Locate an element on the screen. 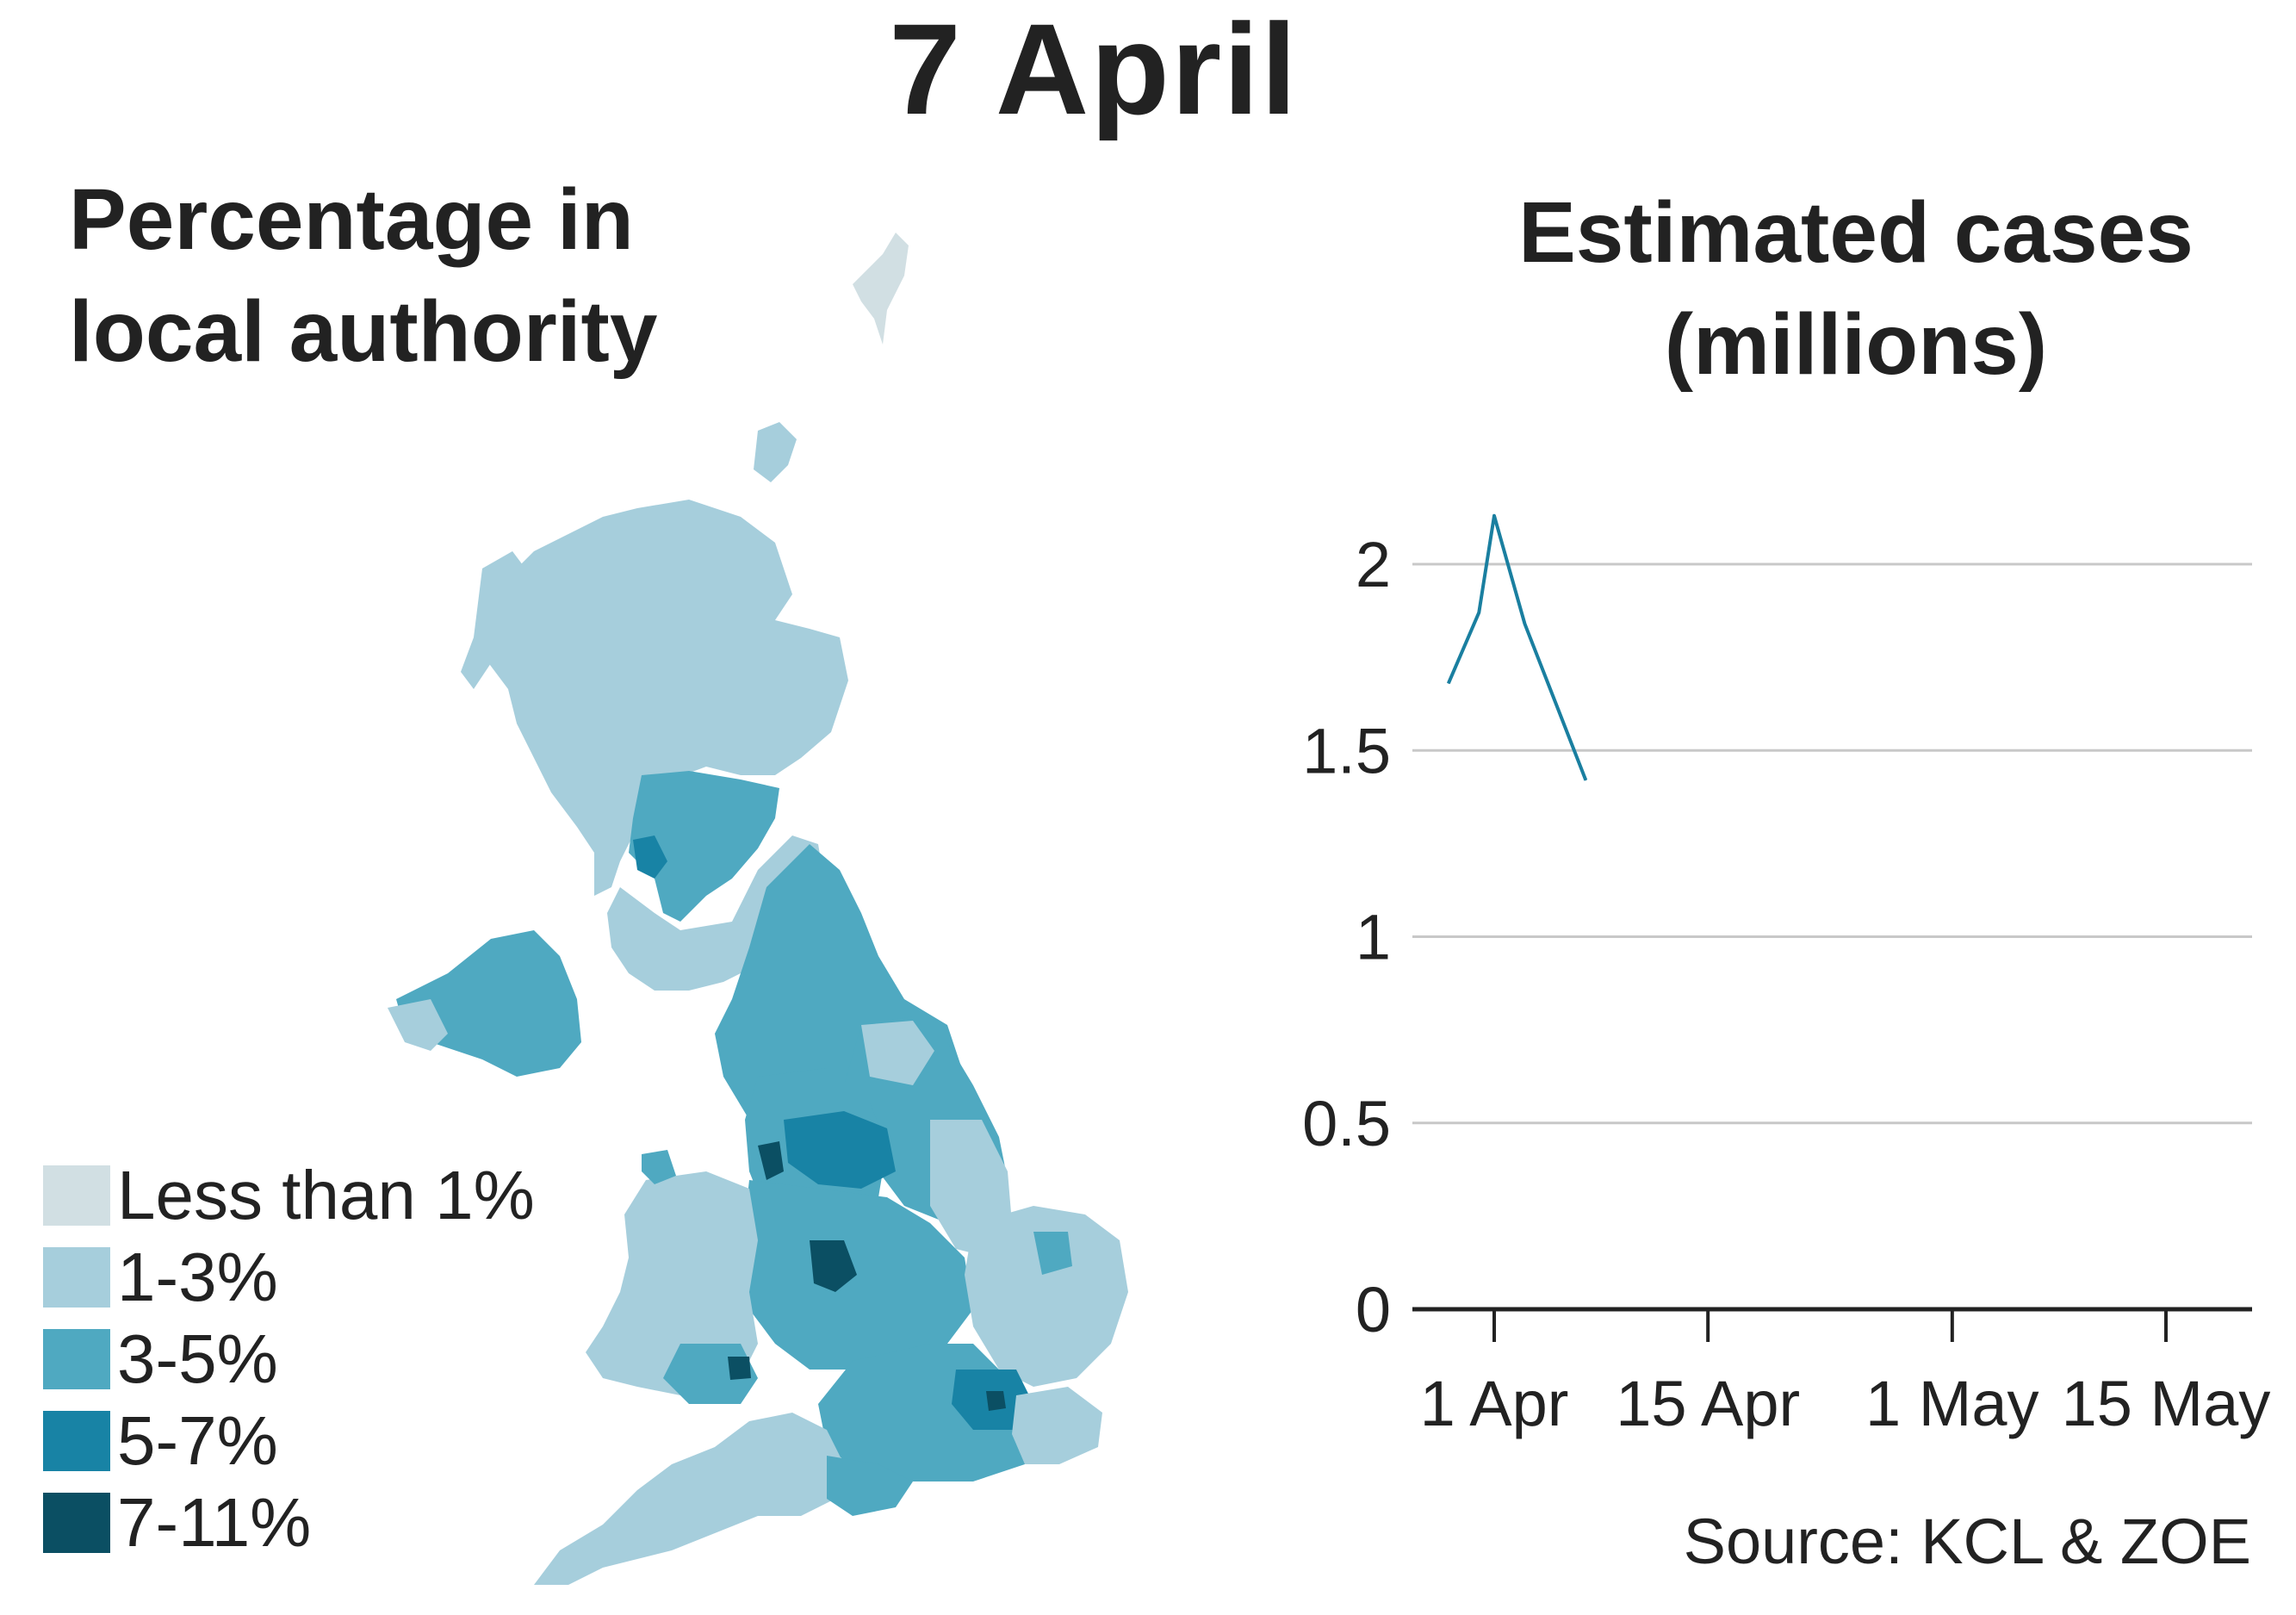 This screenshot has width=2296, height=1615. map-region-glasgow is located at coordinates (650, 857).